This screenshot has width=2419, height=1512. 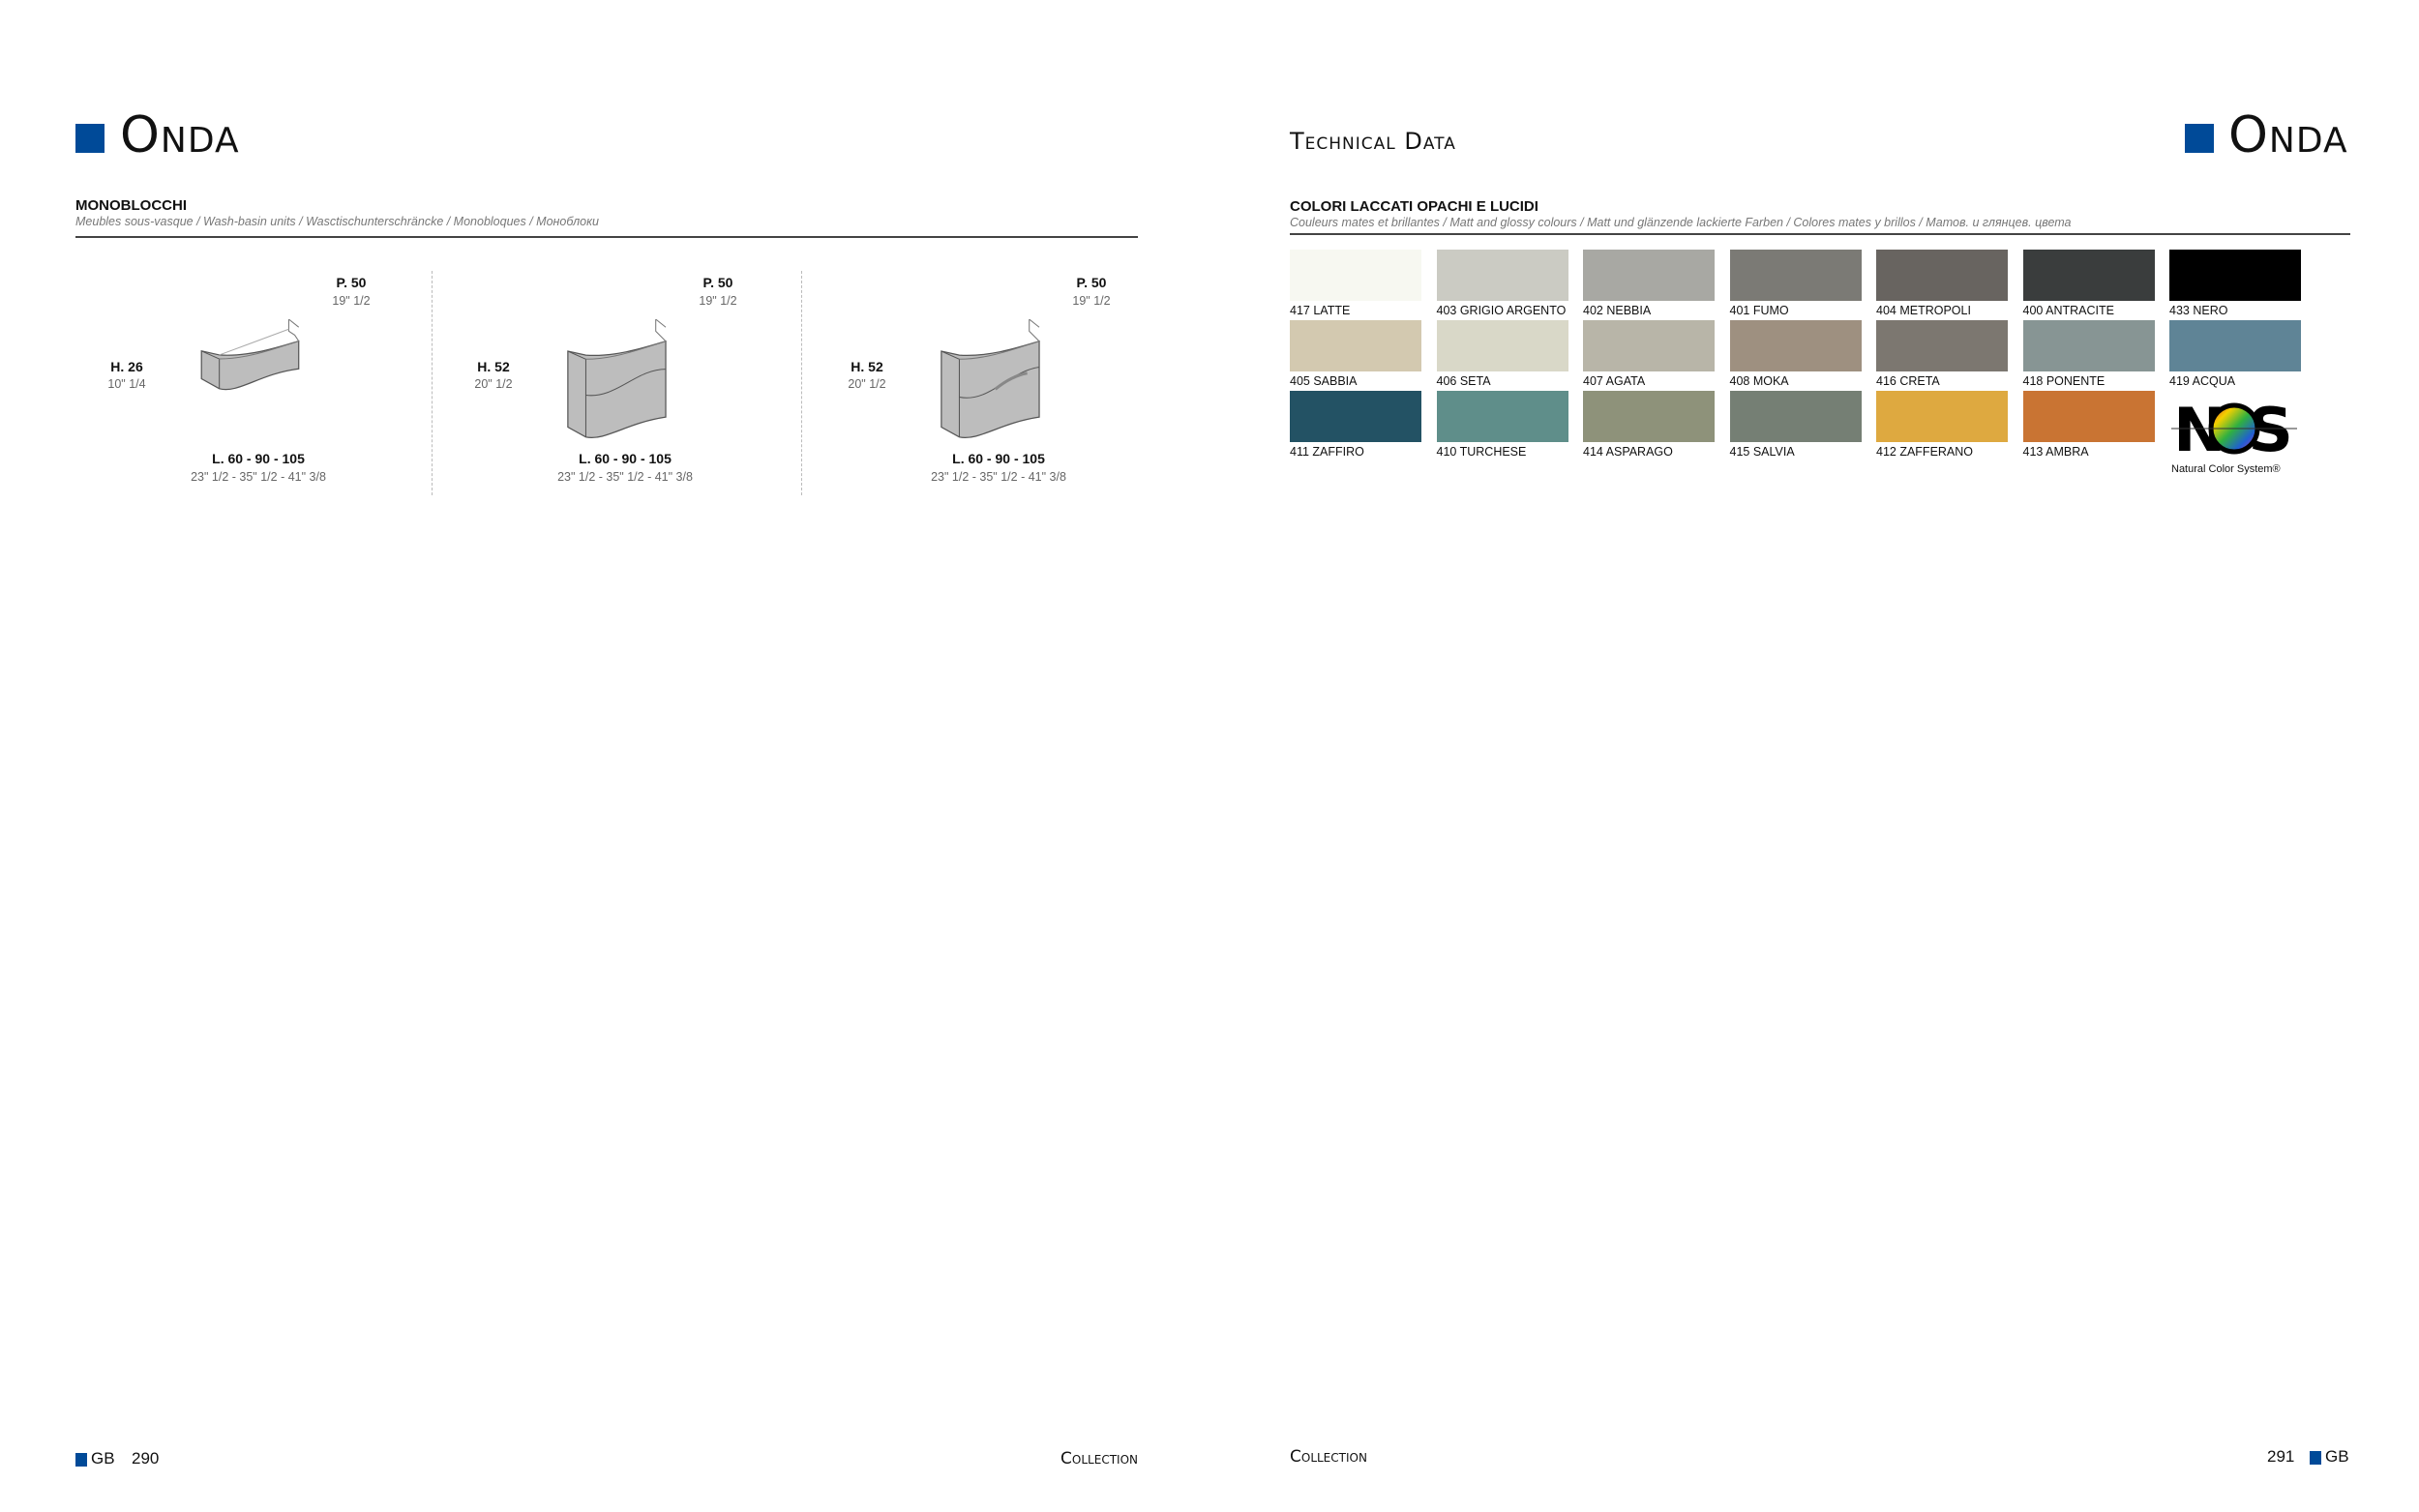 I want to click on page-number: 291, so click(x=2281, y=1457).